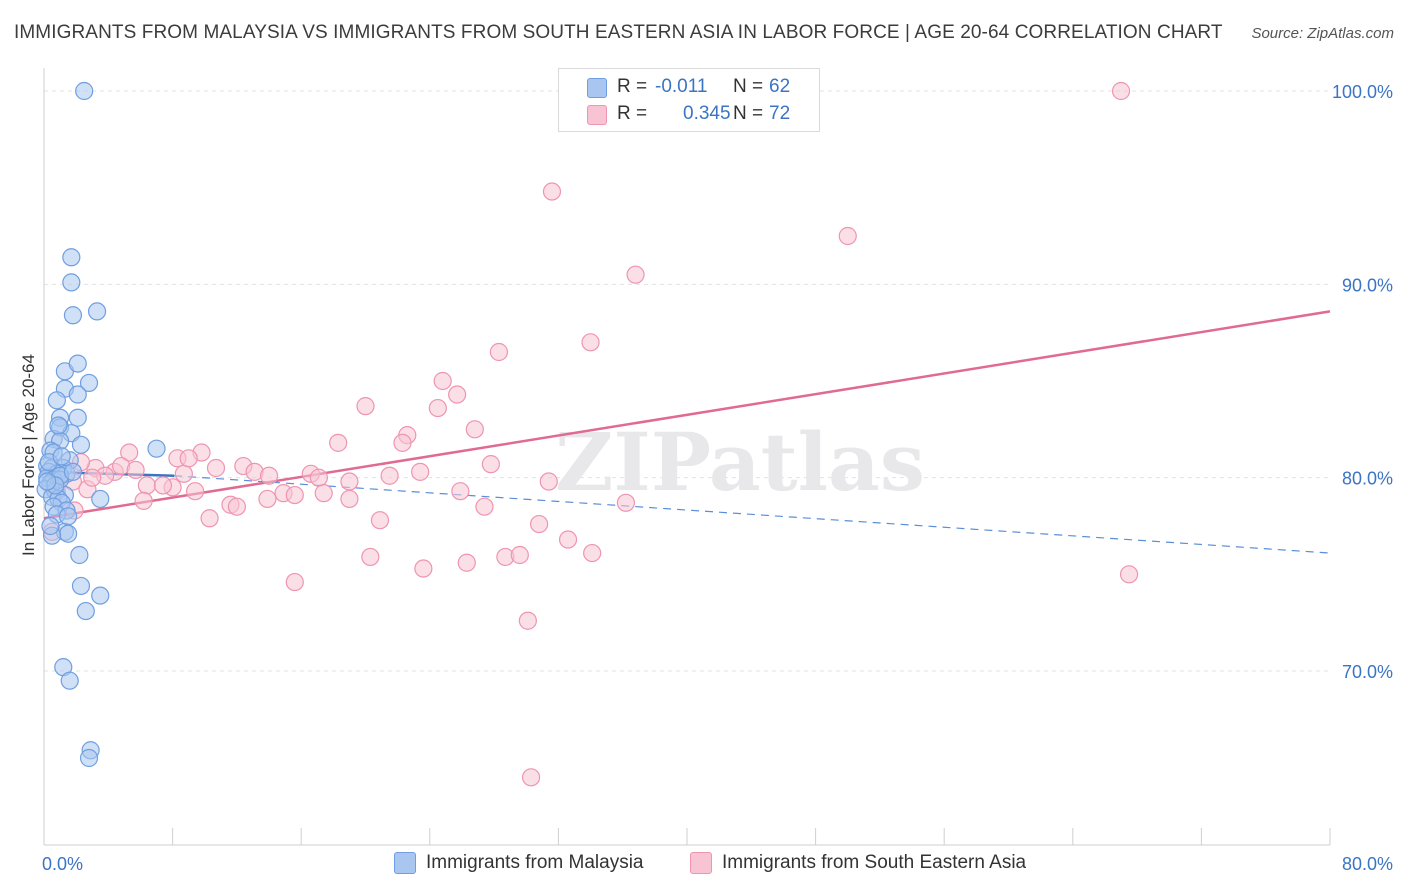 Image resolution: width=1406 pixels, height=892 pixels. Describe the element at coordinates (701, 863) in the screenshot. I see `bottom-legend-swatch-sea` at that location.